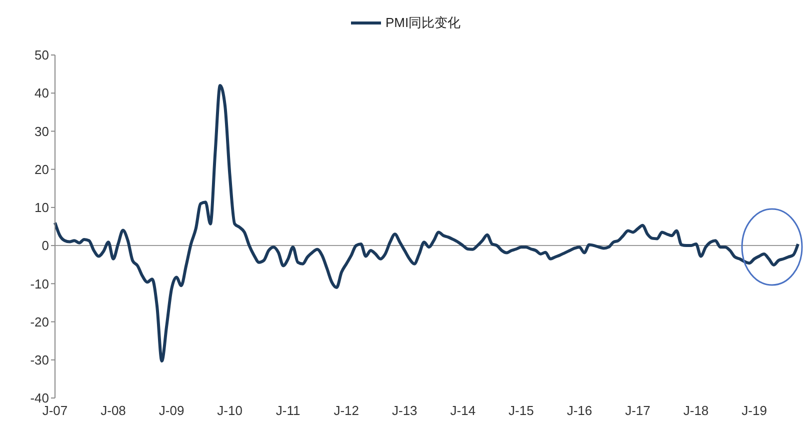 The width and height of the screenshot is (806, 432). Describe the element at coordinates (696, 410) in the screenshot. I see `x-tick-label: J-18` at that location.